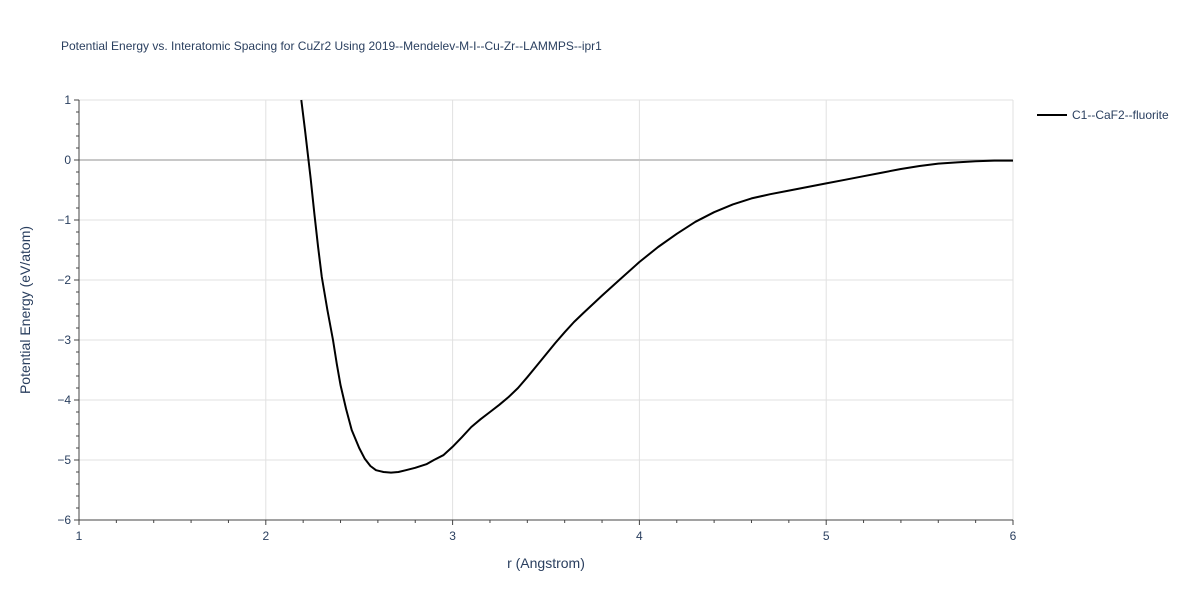  What do you see at coordinates (64, 340) in the screenshot?
I see `y-tick-label: −3` at bounding box center [64, 340].